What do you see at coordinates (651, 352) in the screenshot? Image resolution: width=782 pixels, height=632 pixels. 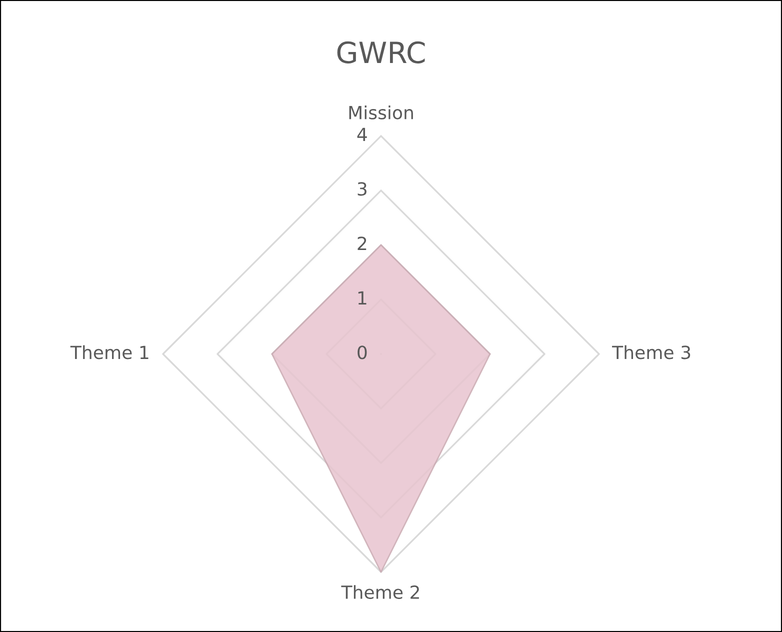 I see `spoke-label: Theme 3` at bounding box center [651, 352].